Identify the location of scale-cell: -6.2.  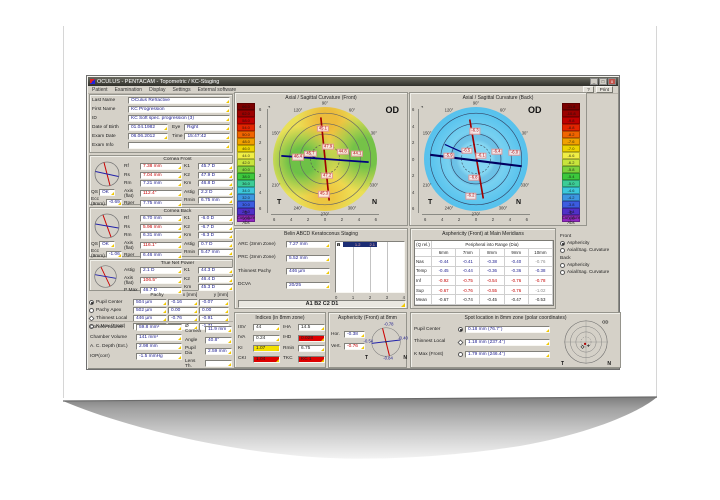
(571, 162).